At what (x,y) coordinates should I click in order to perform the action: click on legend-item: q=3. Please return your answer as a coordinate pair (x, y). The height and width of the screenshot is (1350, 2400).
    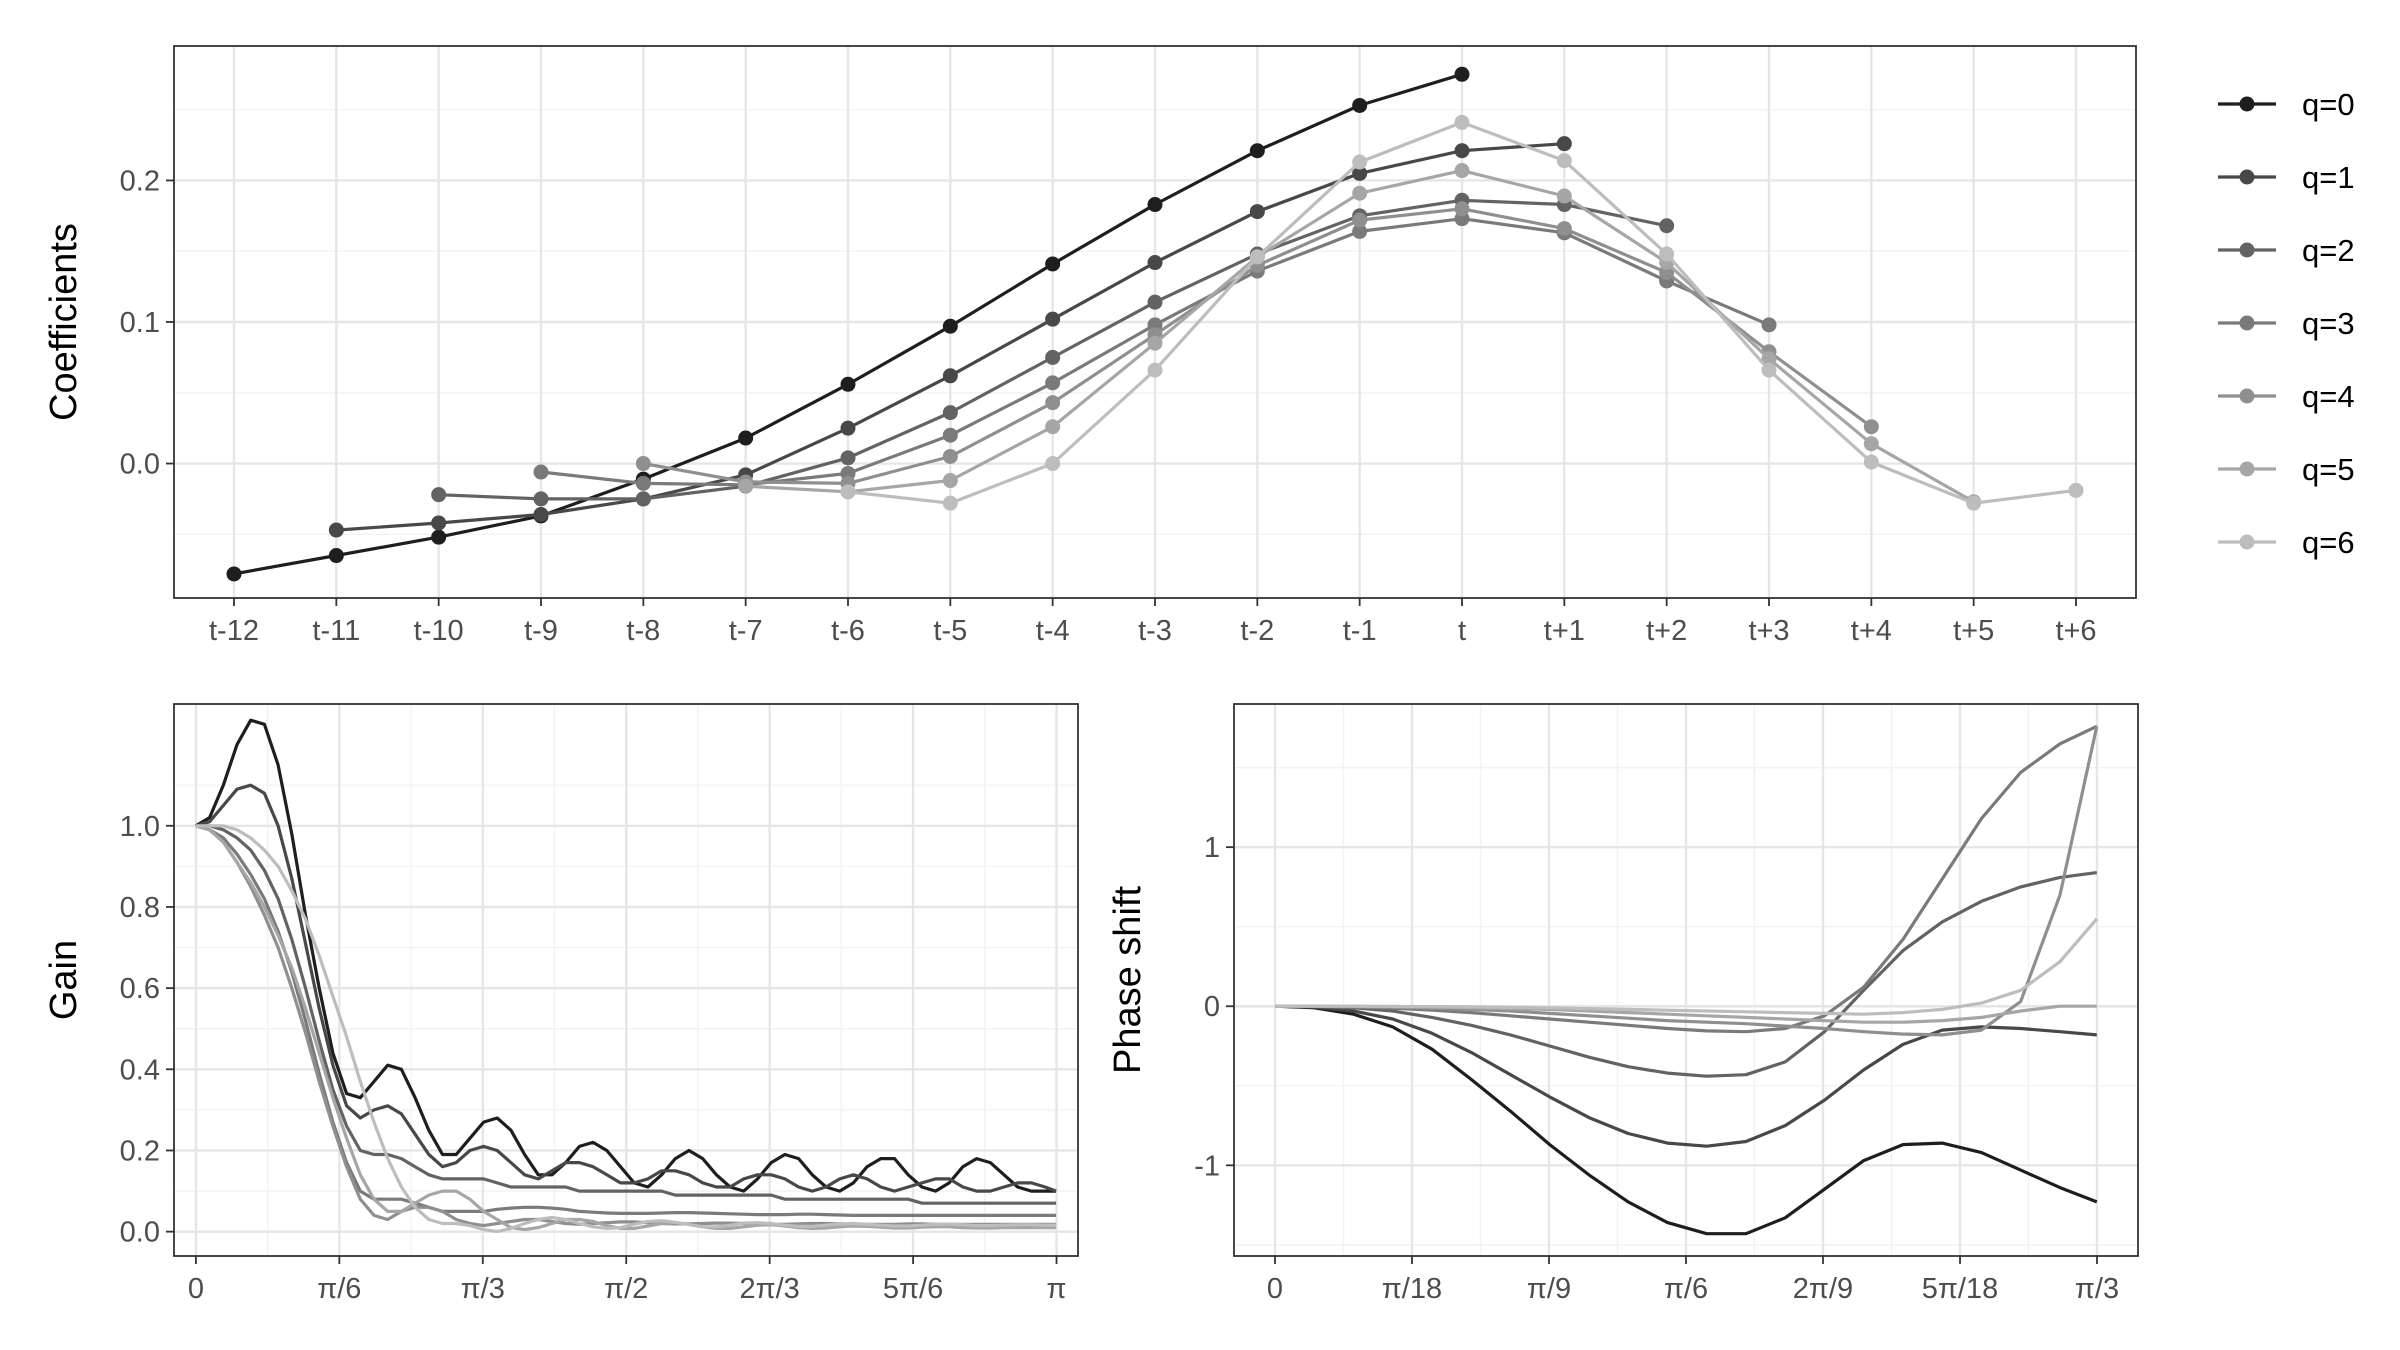
    Looking at the image, I should click on (2286, 323).